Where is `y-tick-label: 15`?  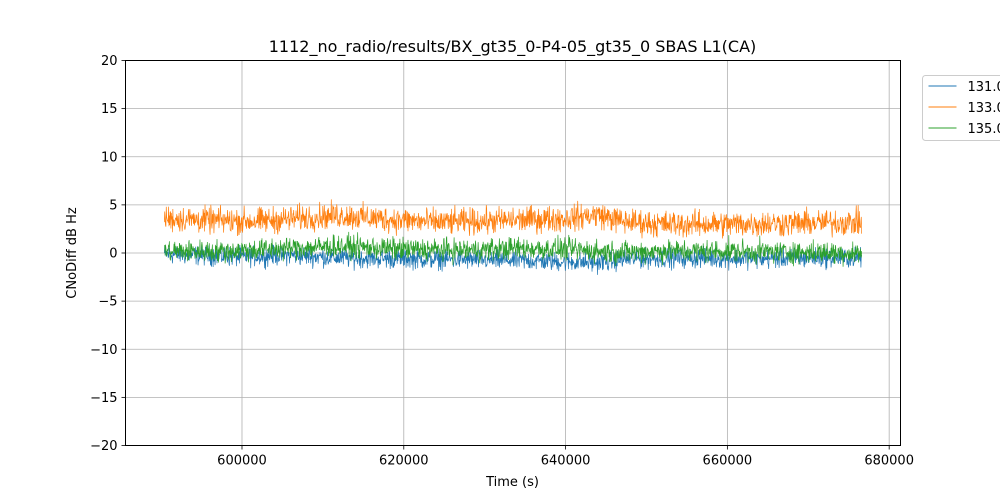
y-tick-label: 15 is located at coordinates (109, 109).